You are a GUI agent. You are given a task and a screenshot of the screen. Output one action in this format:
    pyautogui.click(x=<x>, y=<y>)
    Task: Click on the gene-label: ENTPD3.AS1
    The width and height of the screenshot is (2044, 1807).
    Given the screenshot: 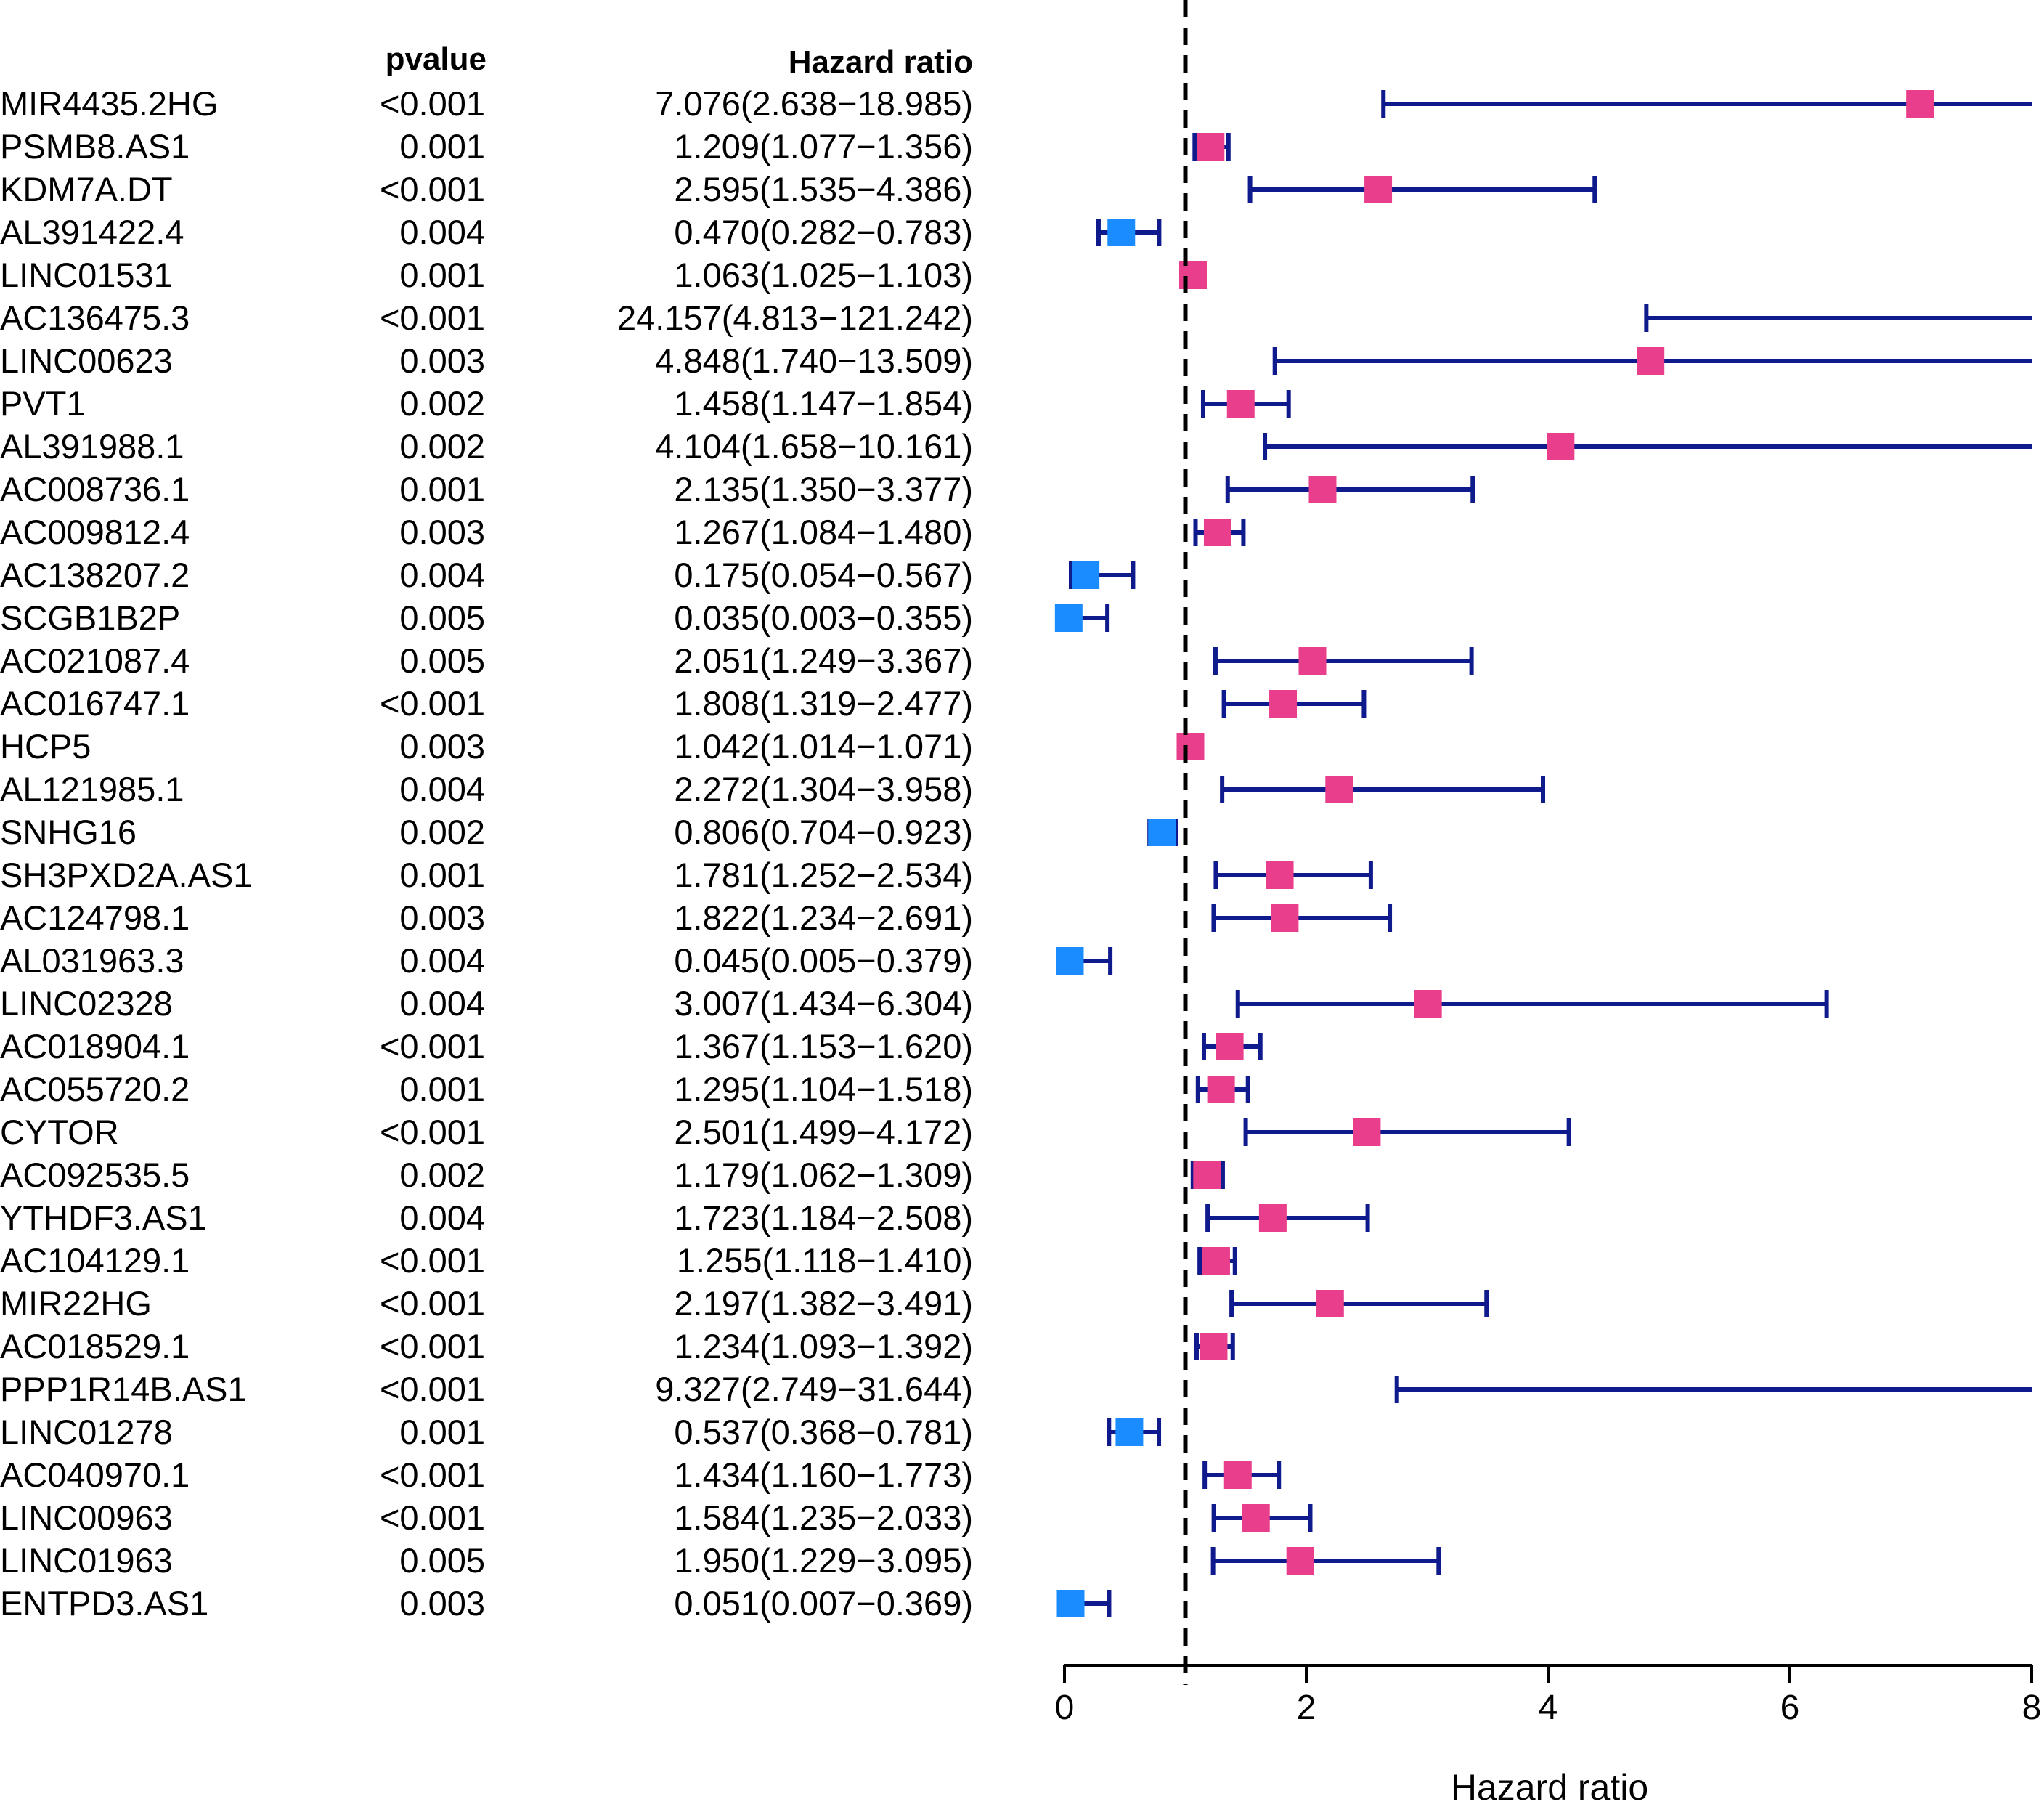 What is the action you would take?
    pyautogui.click(x=104, y=1604)
    